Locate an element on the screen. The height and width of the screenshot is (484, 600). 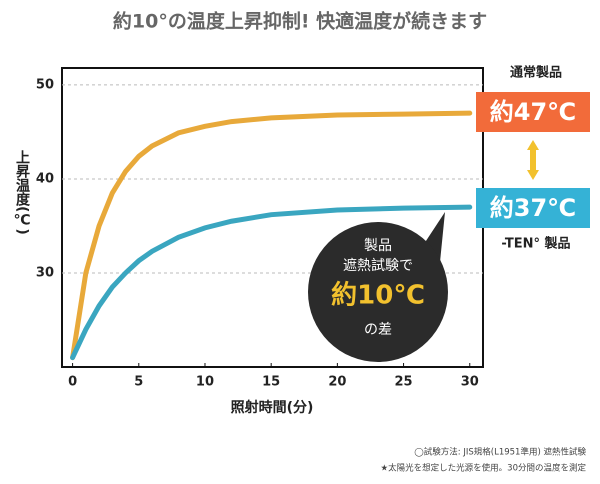
x-tick-label: 30 is located at coordinates (470, 382).